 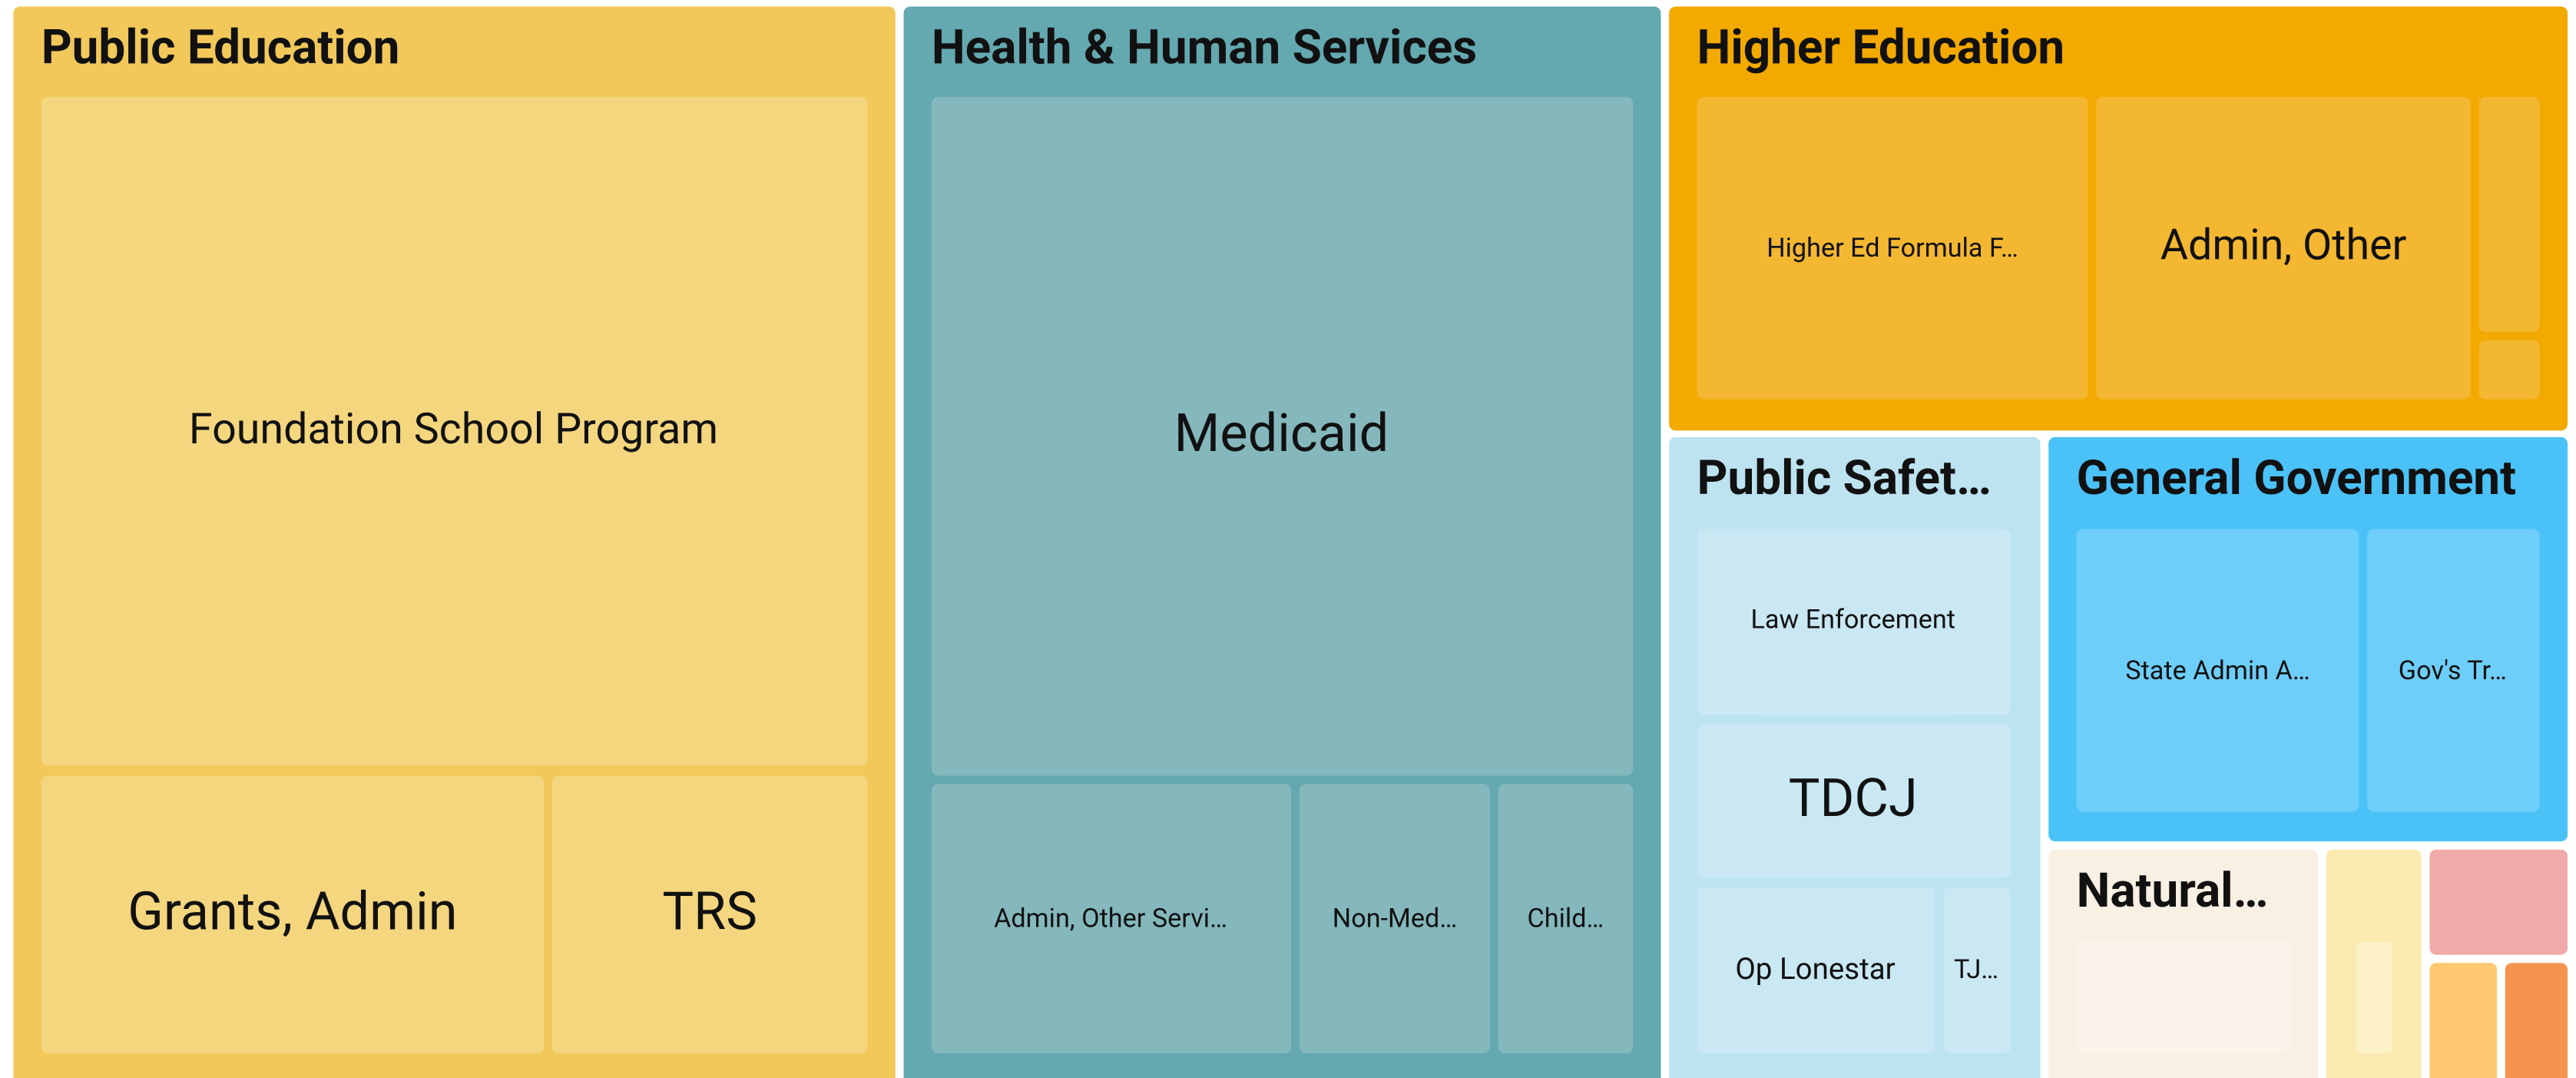 I want to click on group-title: Higher Education, so click(x=1881, y=48).